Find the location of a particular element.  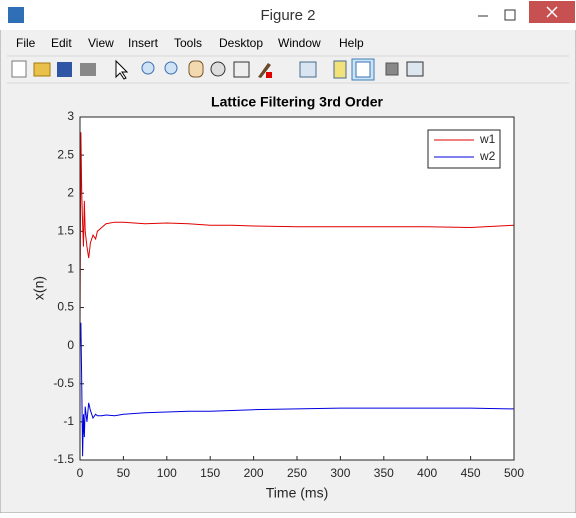

tool-legend is located at coordinates (363, 69).